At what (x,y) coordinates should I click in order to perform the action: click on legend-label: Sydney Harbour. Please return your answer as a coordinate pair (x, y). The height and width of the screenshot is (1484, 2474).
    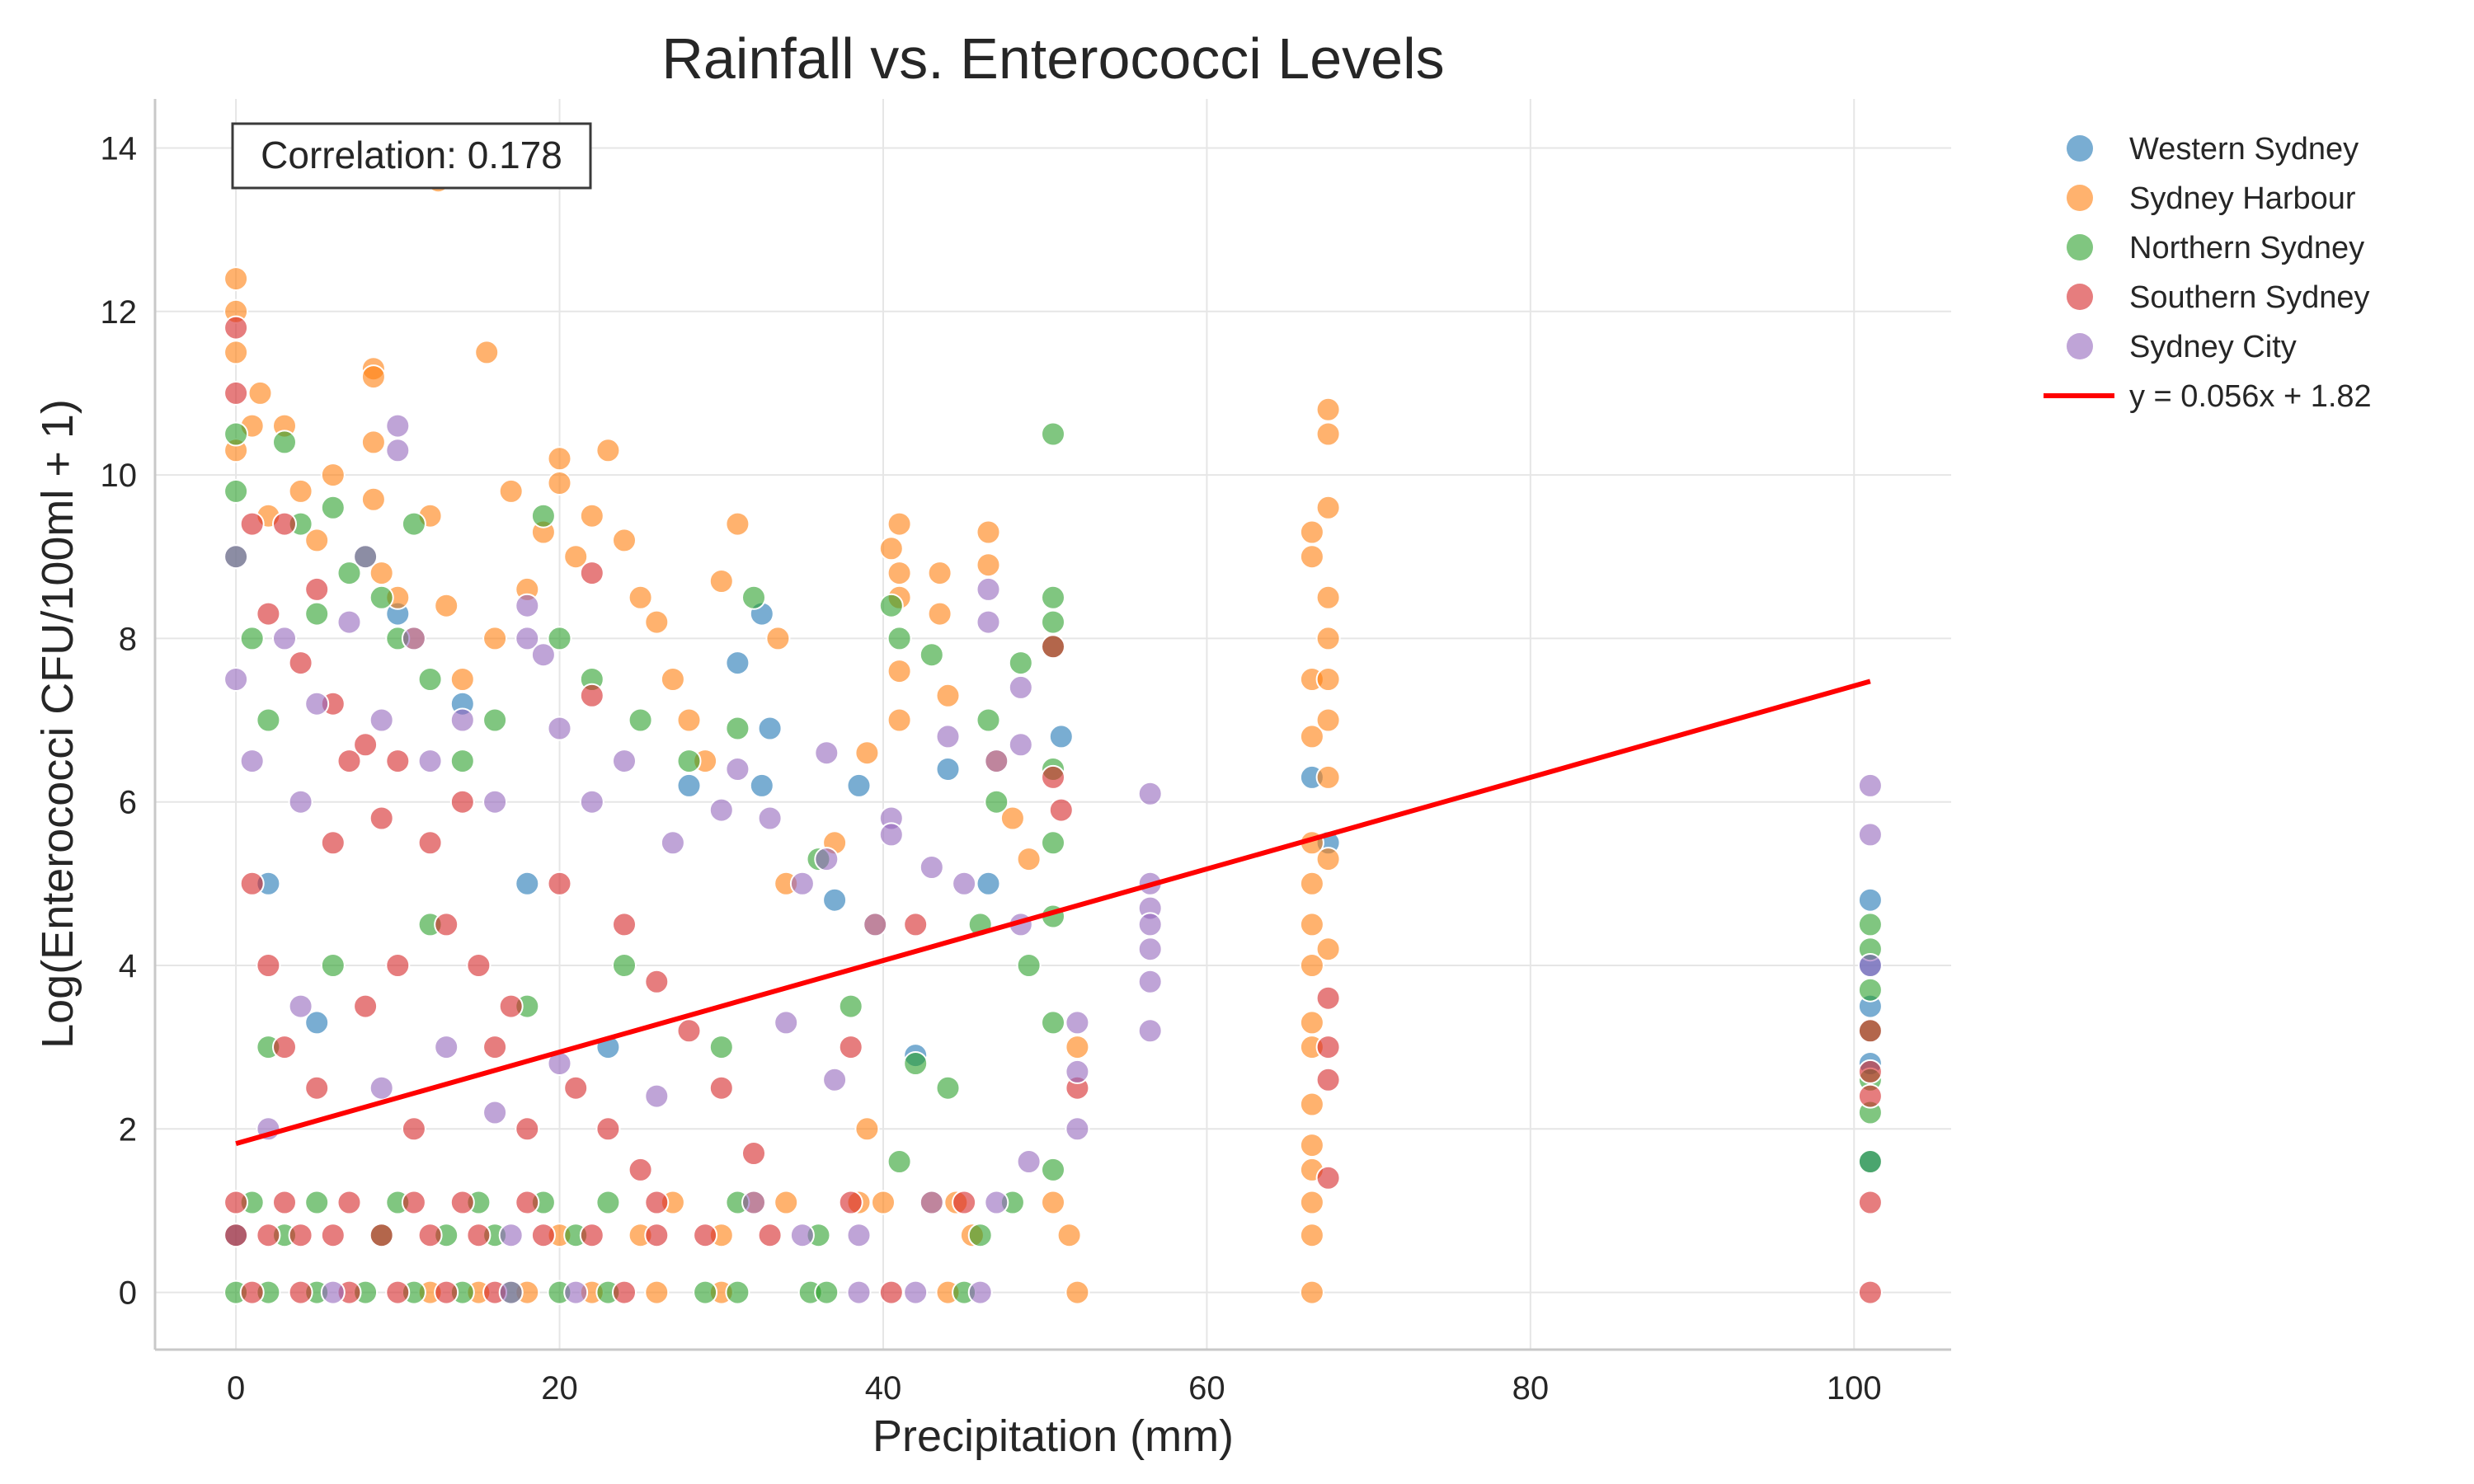
    Looking at the image, I should click on (2242, 198).